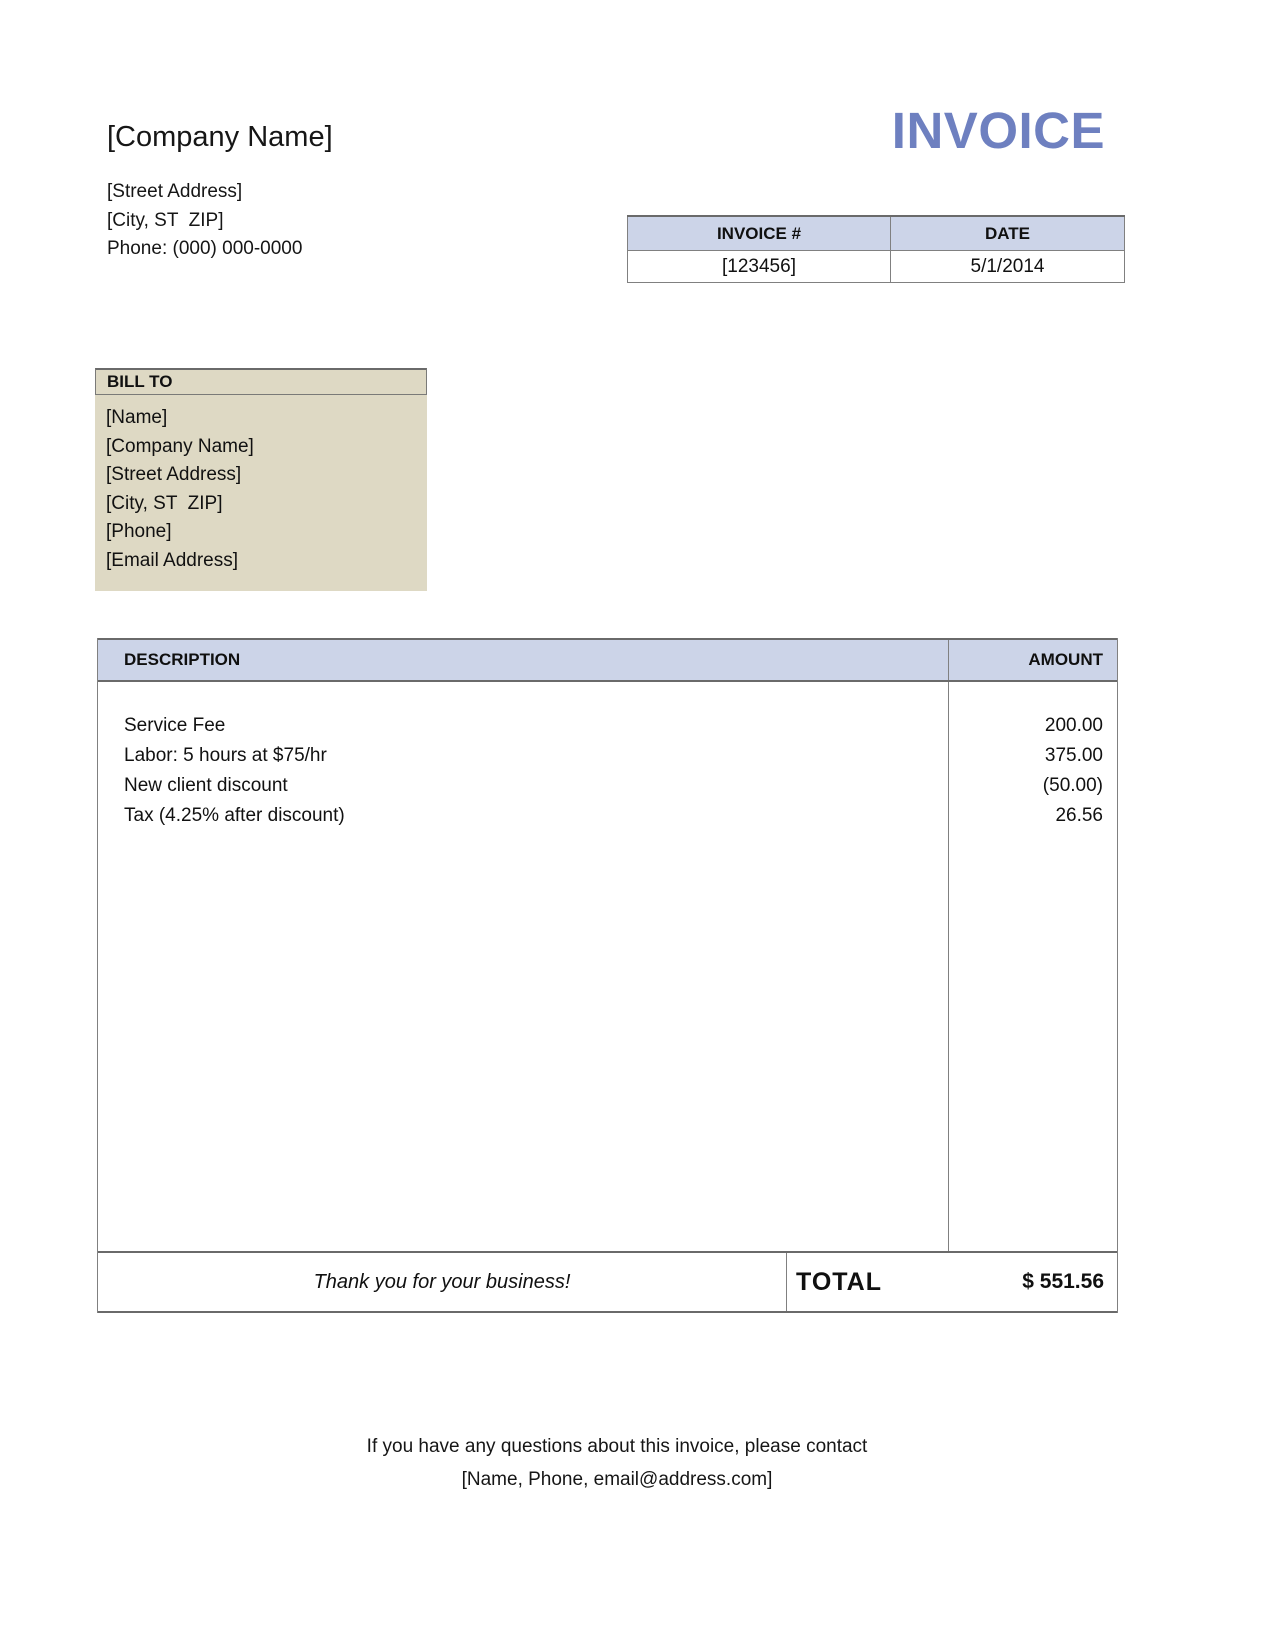  What do you see at coordinates (175, 191) in the screenshot?
I see `company-street-address: [Street Address]` at bounding box center [175, 191].